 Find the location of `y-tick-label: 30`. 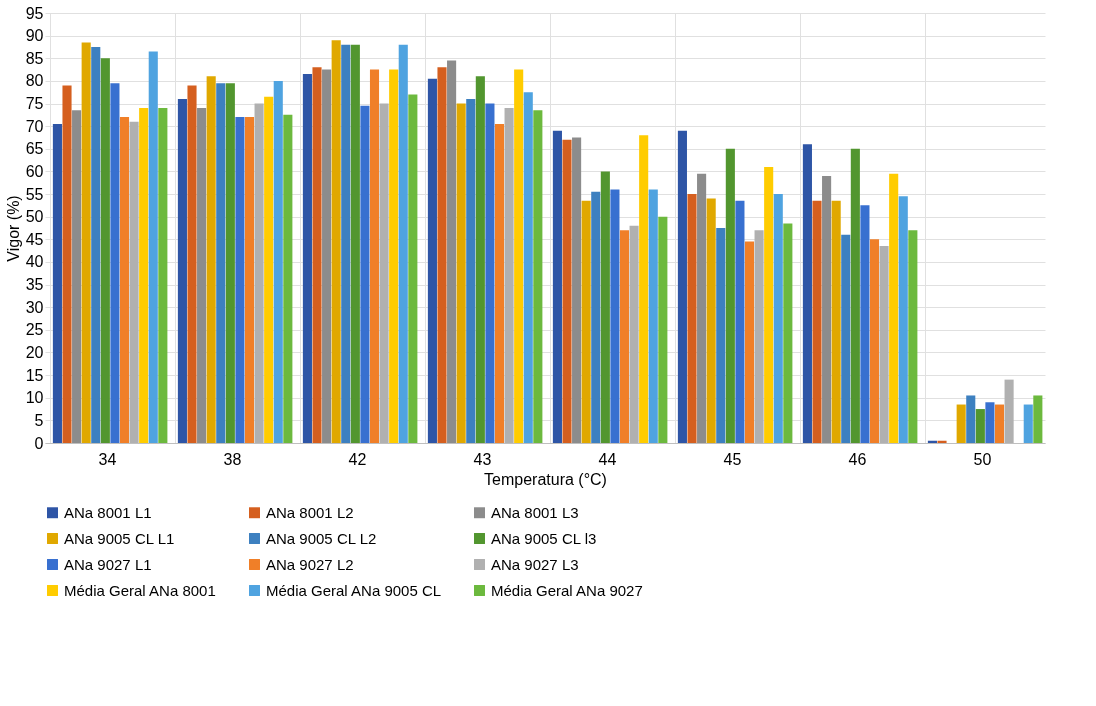

y-tick-label: 30 is located at coordinates (34, 307).